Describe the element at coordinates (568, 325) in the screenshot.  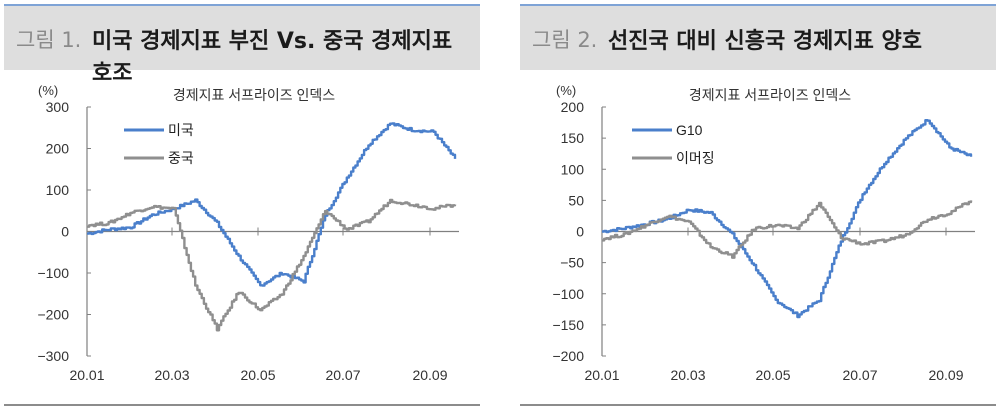
I see `svg-text: −150` at that location.